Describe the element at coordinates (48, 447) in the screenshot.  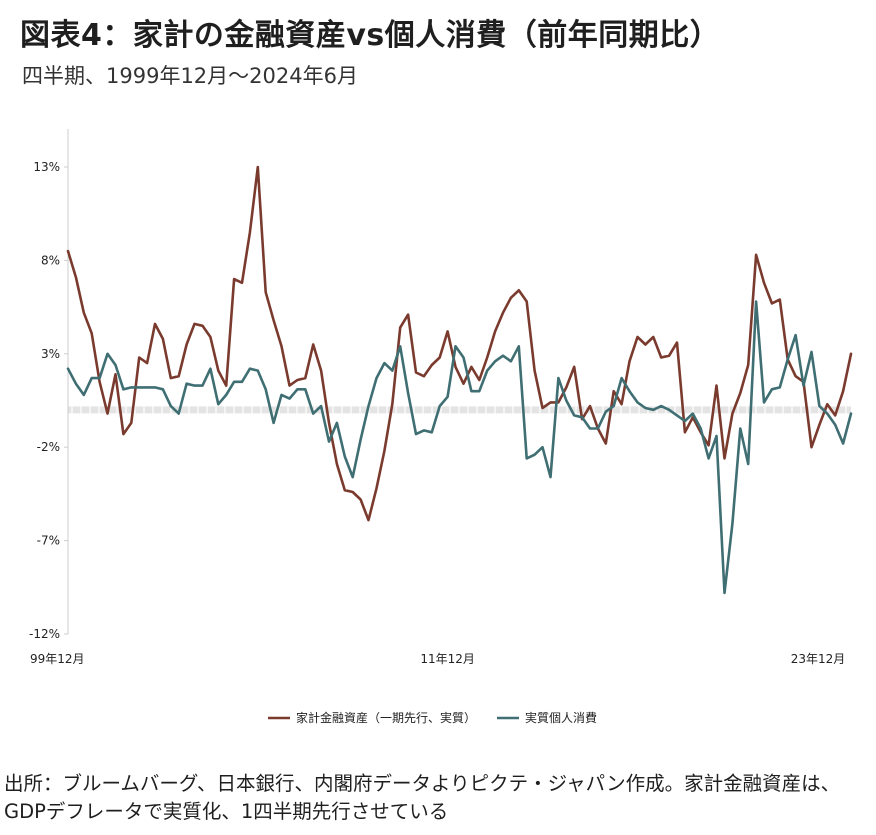
I see `y-tick-label: -2%` at that location.